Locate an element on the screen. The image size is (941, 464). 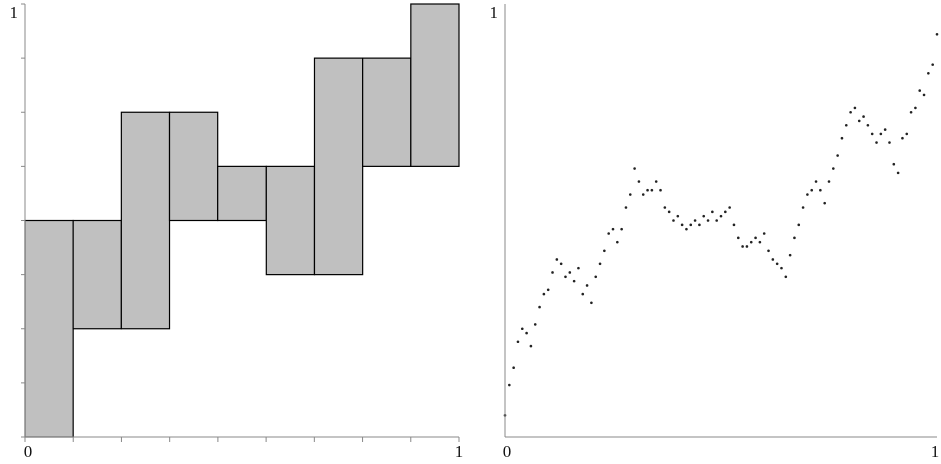
right-x-tick-label-0: 0 is located at coordinates (507, 451).